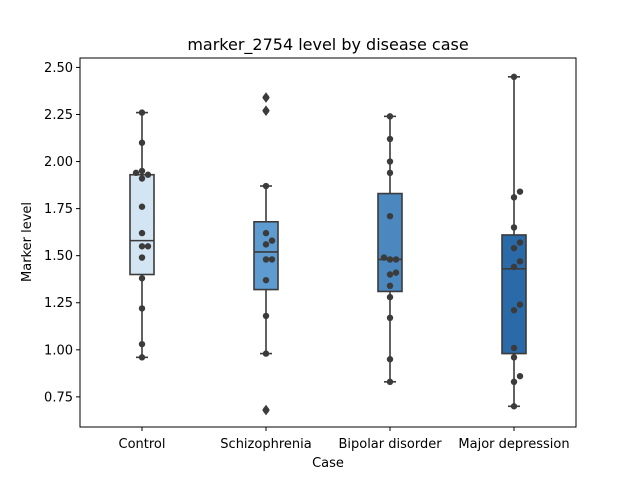  Describe the element at coordinates (328, 463) in the screenshot. I see `x-axis-label: Case` at that location.